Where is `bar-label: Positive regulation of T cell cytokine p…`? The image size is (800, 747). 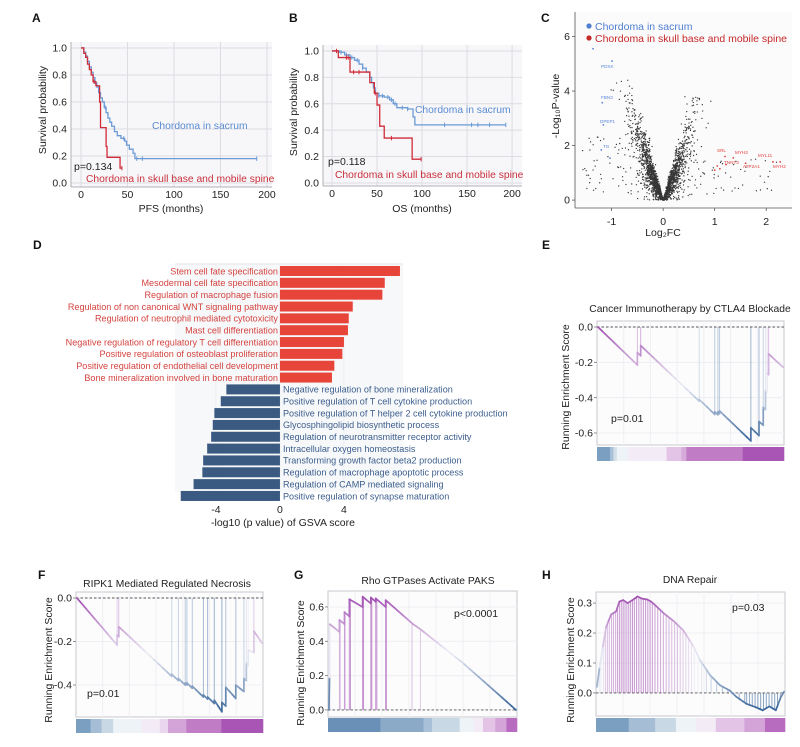 bar-label: Positive regulation of T cell cytokine p… is located at coordinates (377, 402).